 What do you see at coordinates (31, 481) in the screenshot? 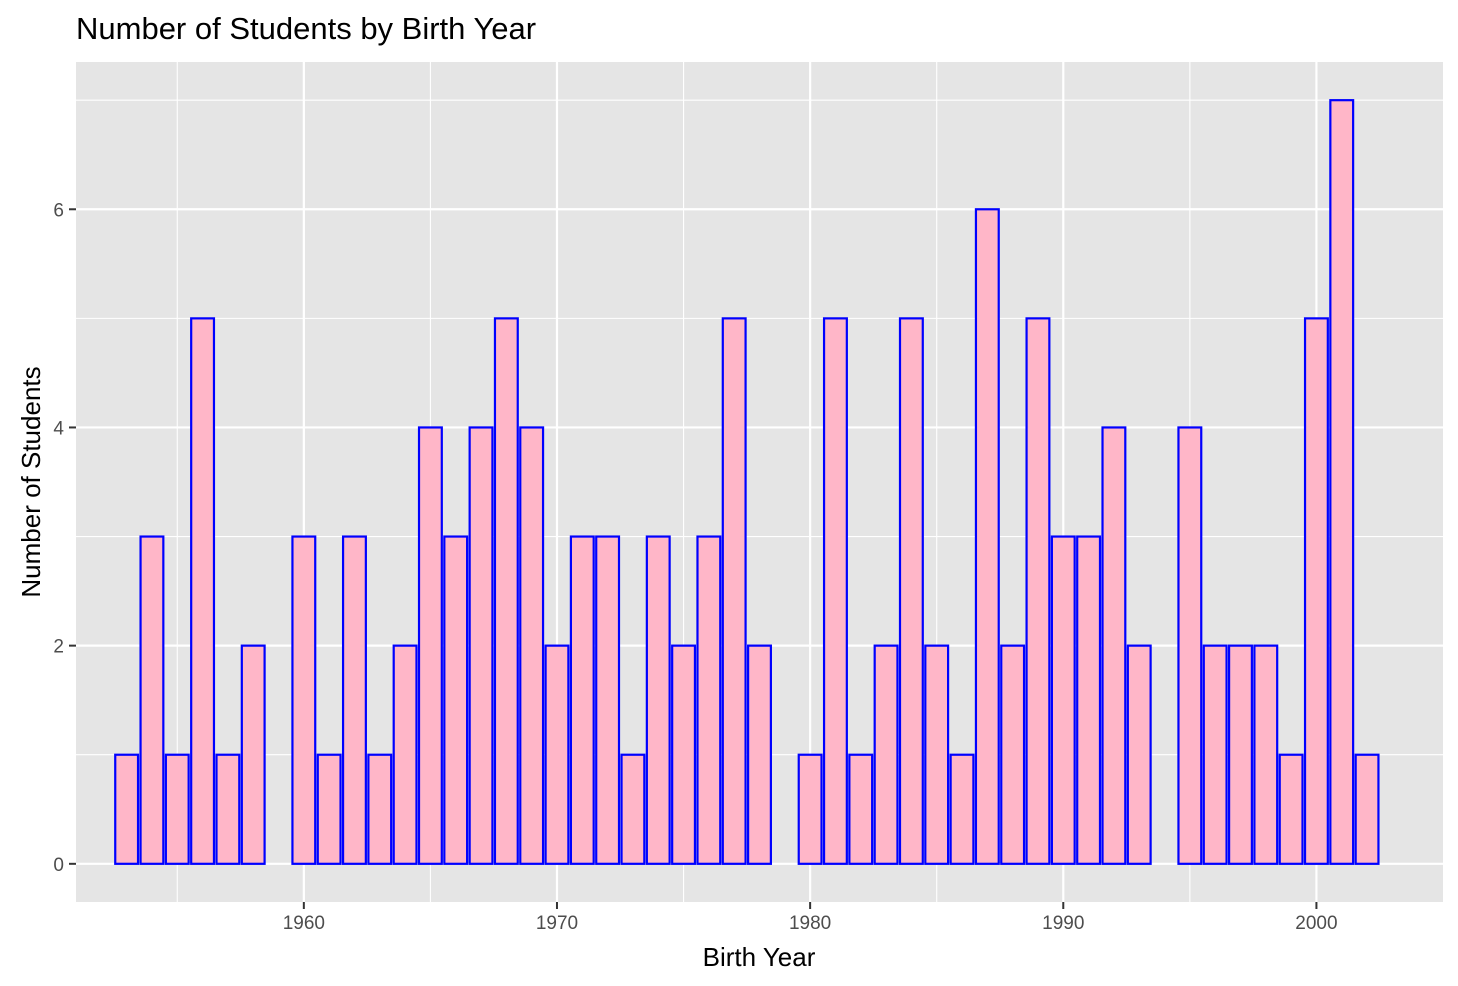
I see `y-axis-title: Number of Students` at bounding box center [31, 481].